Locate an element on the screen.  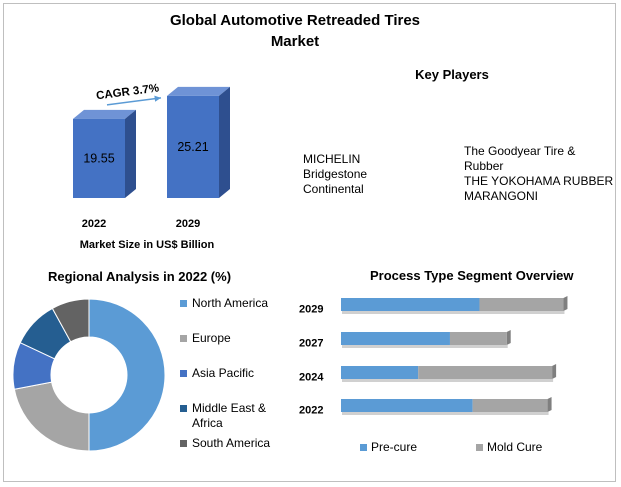
legend-label: Middle East & Africa is located at coordinates (229, 415).